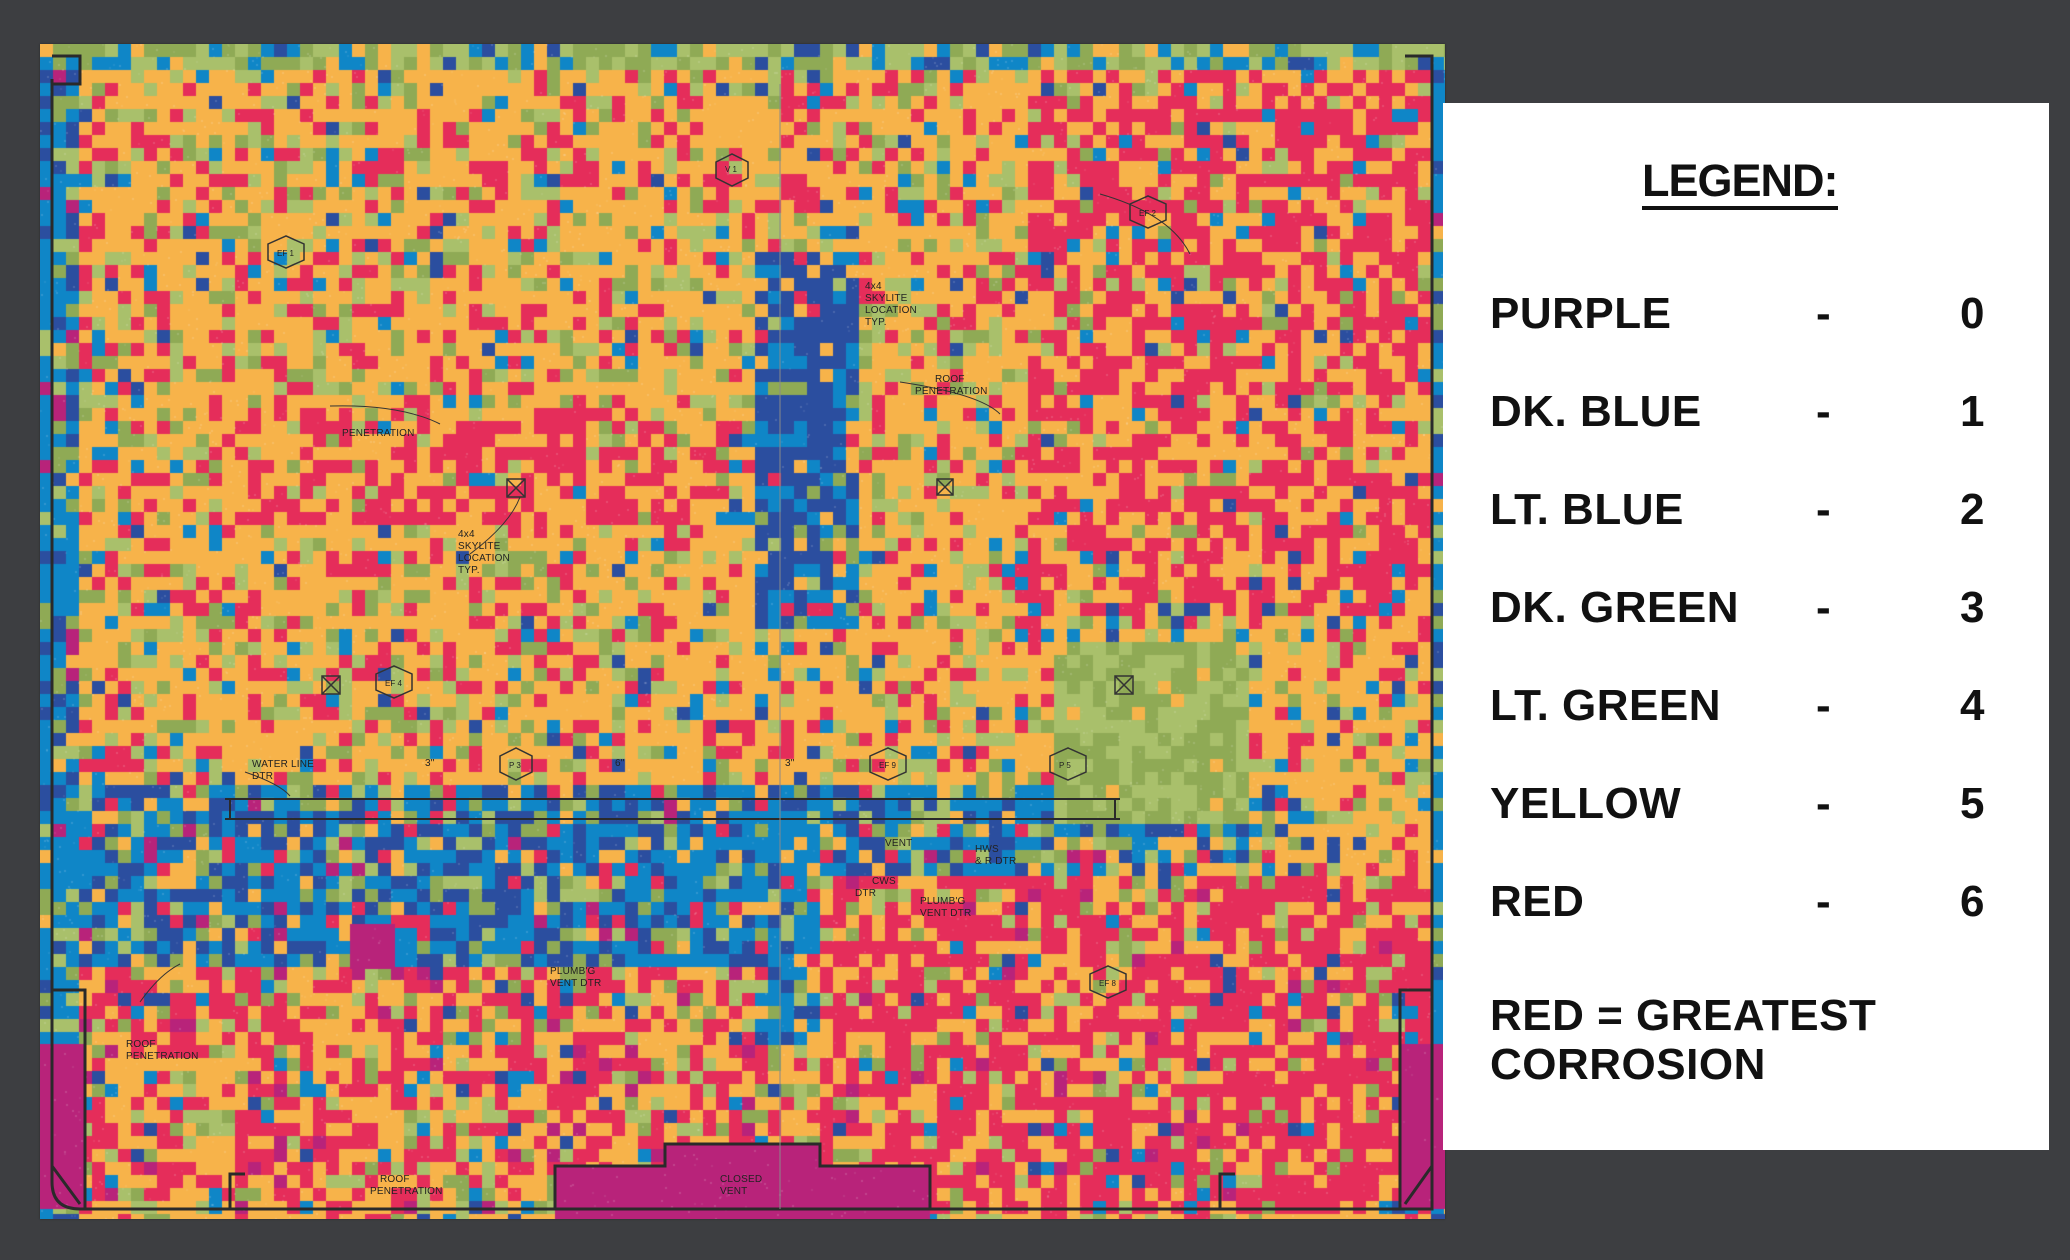 The width and height of the screenshot is (2070, 1260). I want to click on legend-row-red: RED - 6, so click(1760, 901).